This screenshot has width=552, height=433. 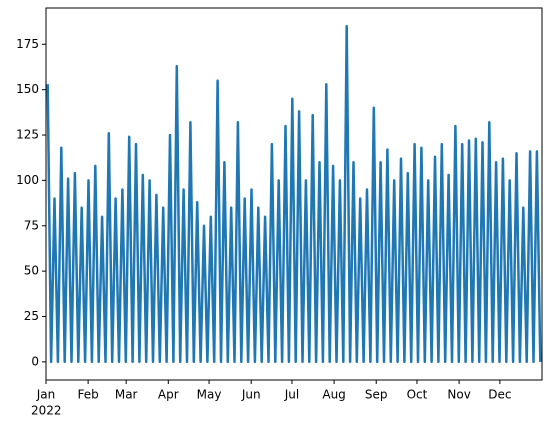 What do you see at coordinates (27, 44) in the screenshot?
I see `y-tick-label: 175` at bounding box center [27, 44].